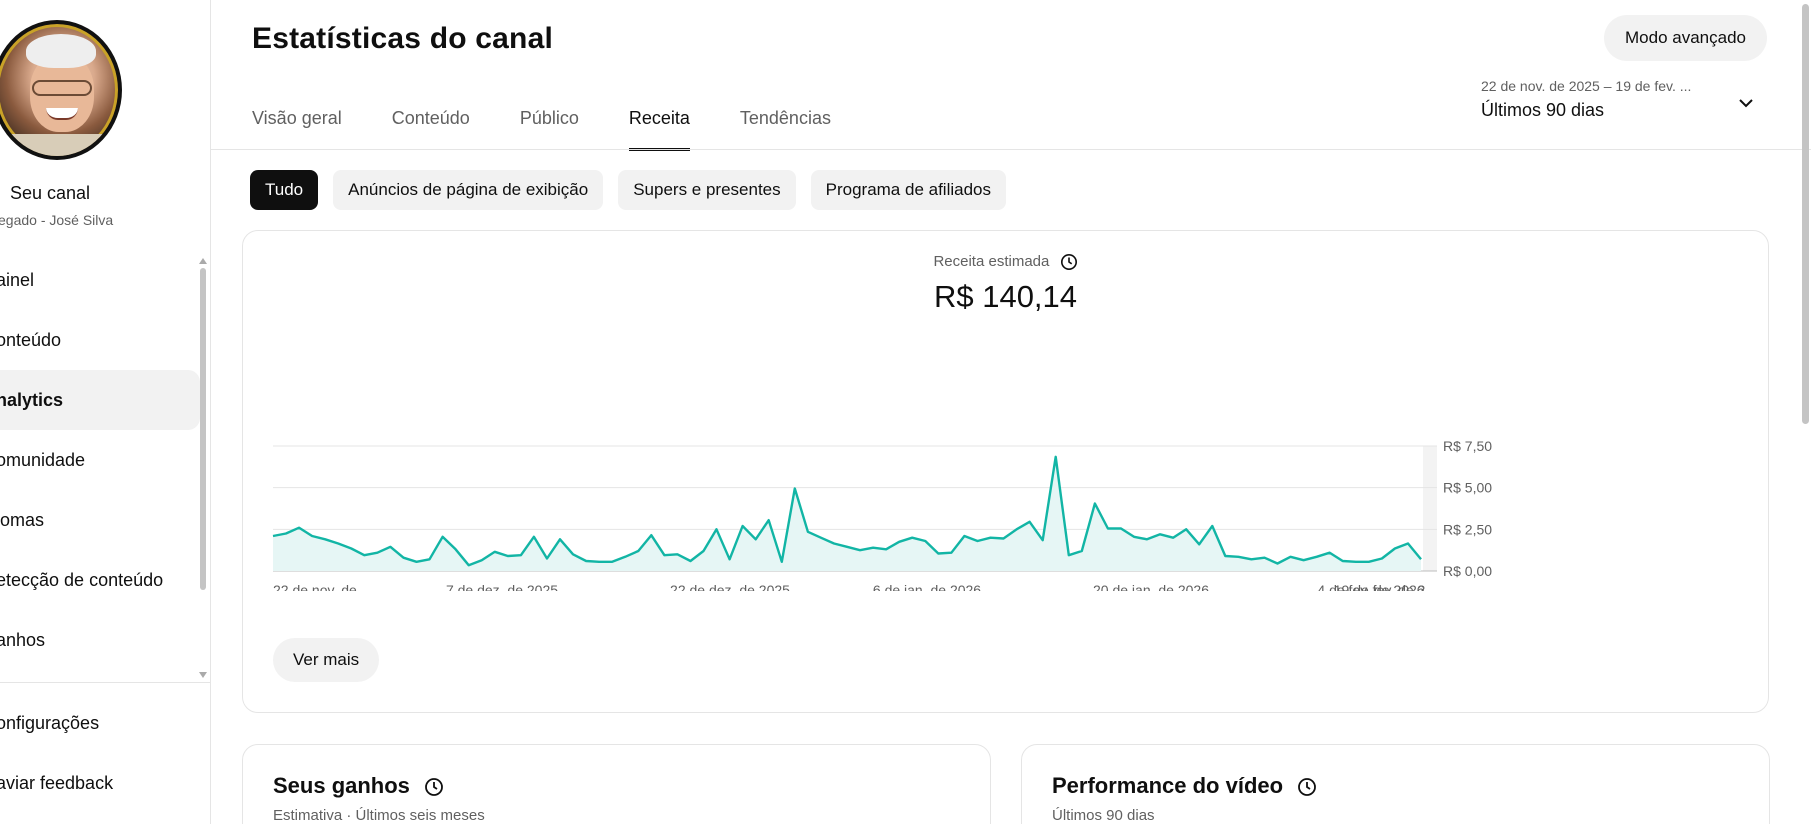 This screenshot has width=1811, height=824. What do you see at coordinates (785, 118) in the screenshot?
I see `tab-tendencias: Tendências` at bounding box center [785, 118].